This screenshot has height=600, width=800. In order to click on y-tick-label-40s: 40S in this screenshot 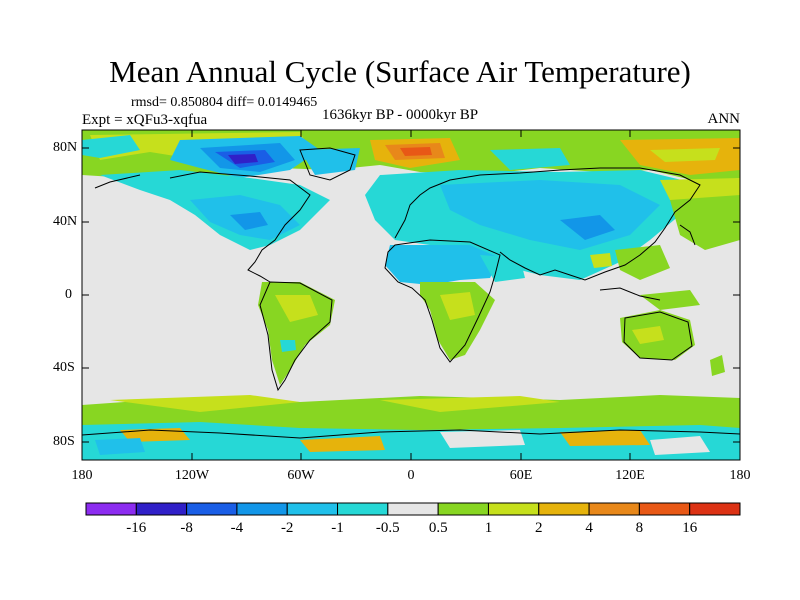, I will do `click(64, 367)`.